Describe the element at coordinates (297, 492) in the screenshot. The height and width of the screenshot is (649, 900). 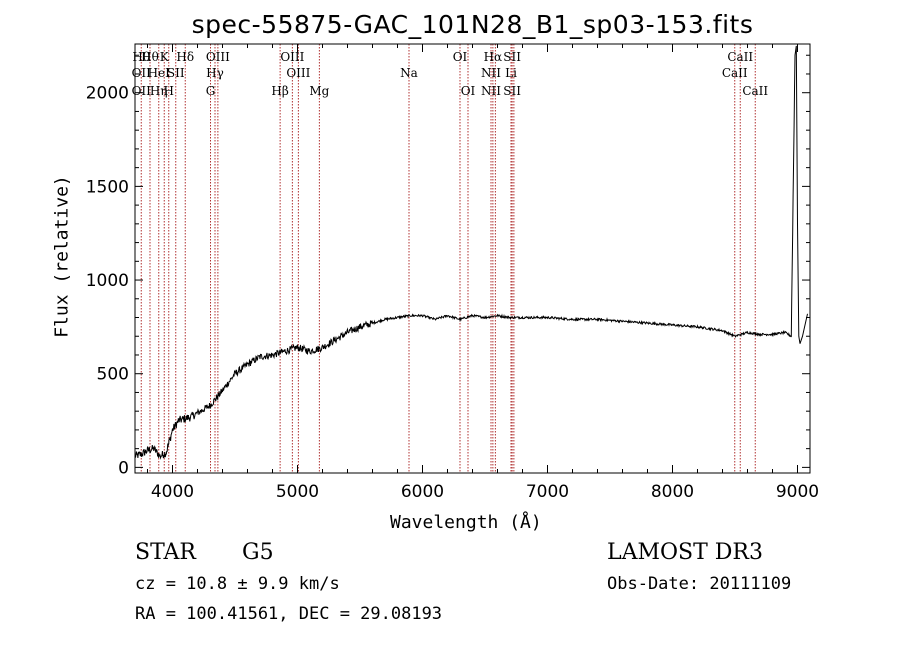
I see `x-tick-label: 5000` at that location.